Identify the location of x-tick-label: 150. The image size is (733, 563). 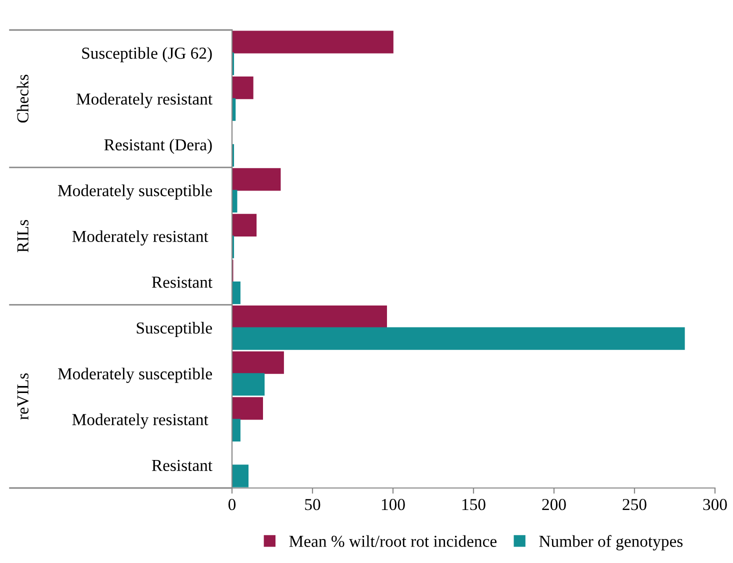
(474, 504).